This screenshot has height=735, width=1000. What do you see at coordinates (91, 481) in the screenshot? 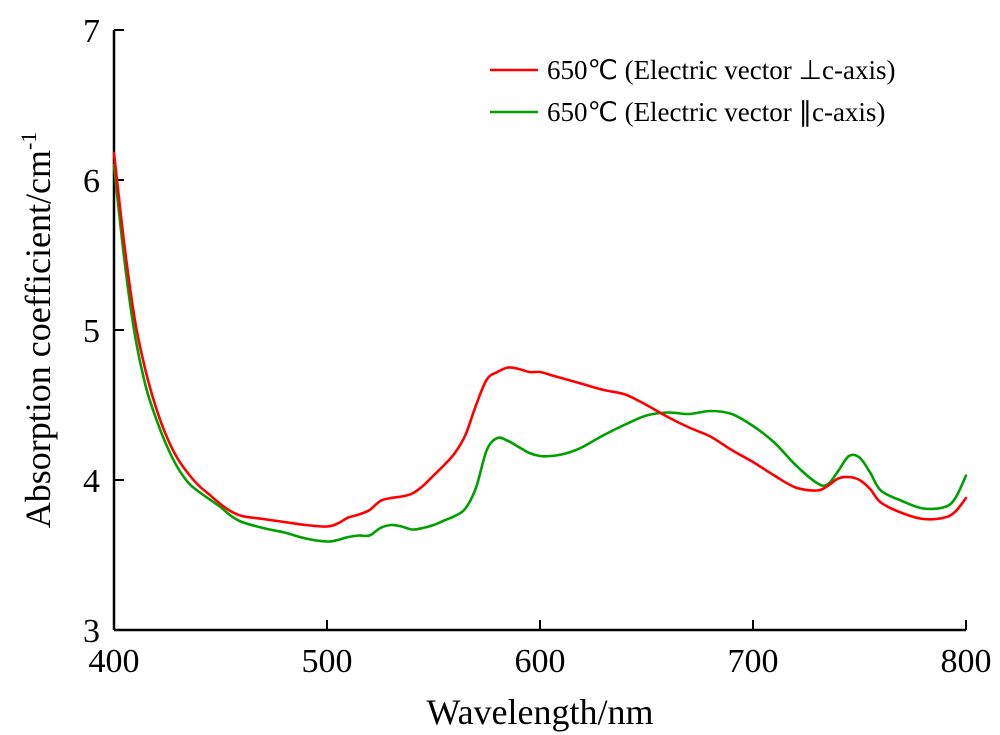
I see `y-tick-label: 4` at bounding box center [91, 481].